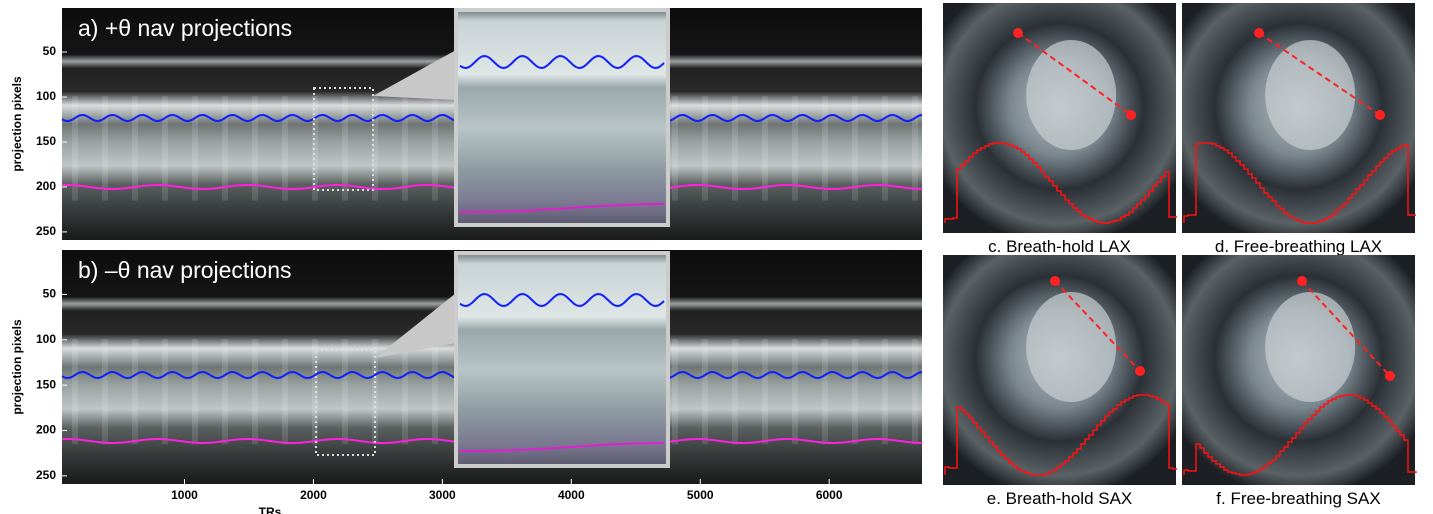 The height and width of the screenshot is (514, 1433). I want to click on panel-title: b) –θ nav projections, so click(185, 270).